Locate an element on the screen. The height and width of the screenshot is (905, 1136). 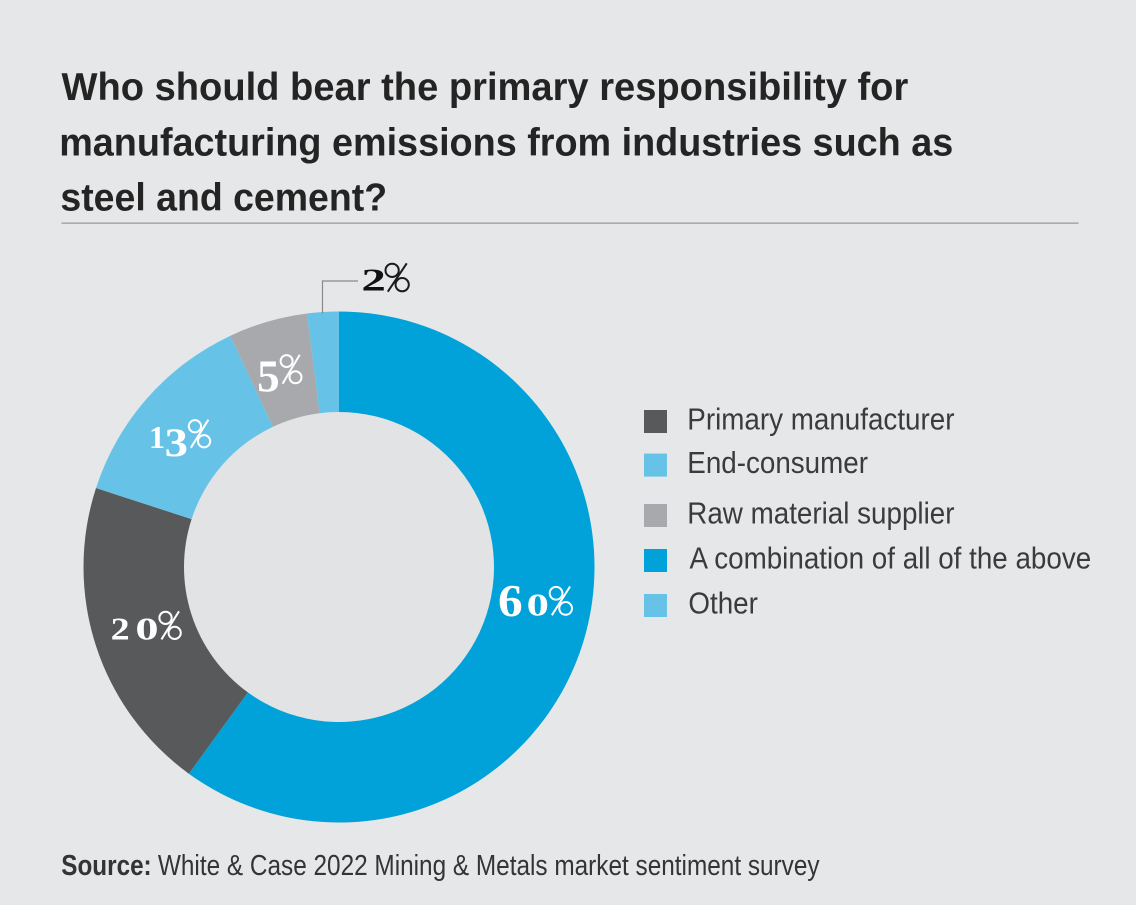
svg-text: 1 is located at coordinates (157, 437).